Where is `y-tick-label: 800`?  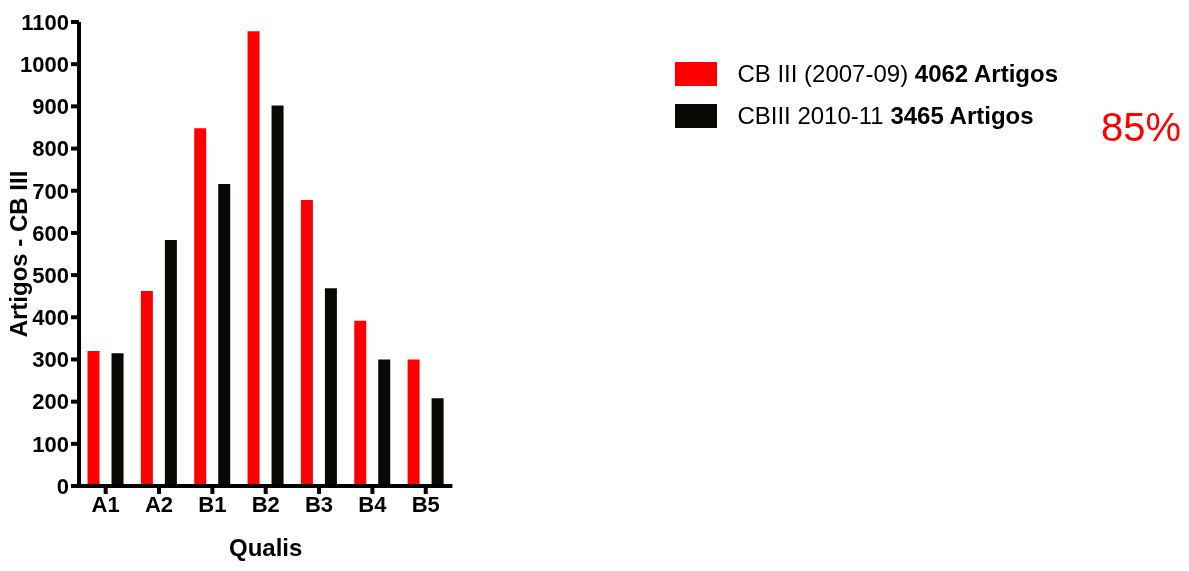
y-tick-label: 800 is located at coordinates (50, 149).